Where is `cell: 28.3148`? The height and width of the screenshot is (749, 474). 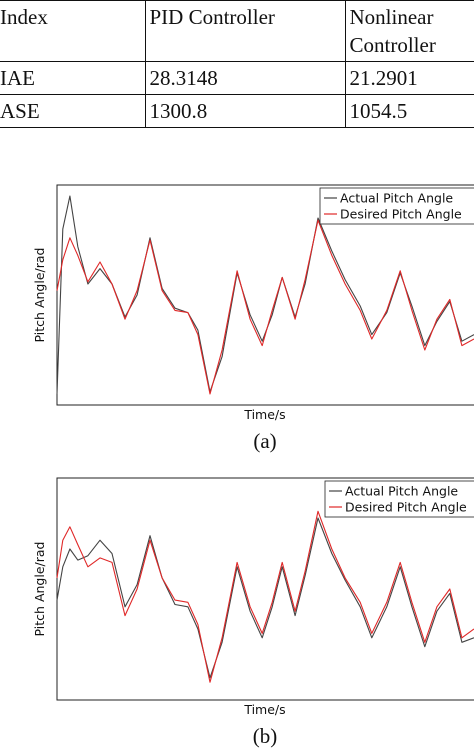 cell: 28.3148 is located at coordinates (245, 78).